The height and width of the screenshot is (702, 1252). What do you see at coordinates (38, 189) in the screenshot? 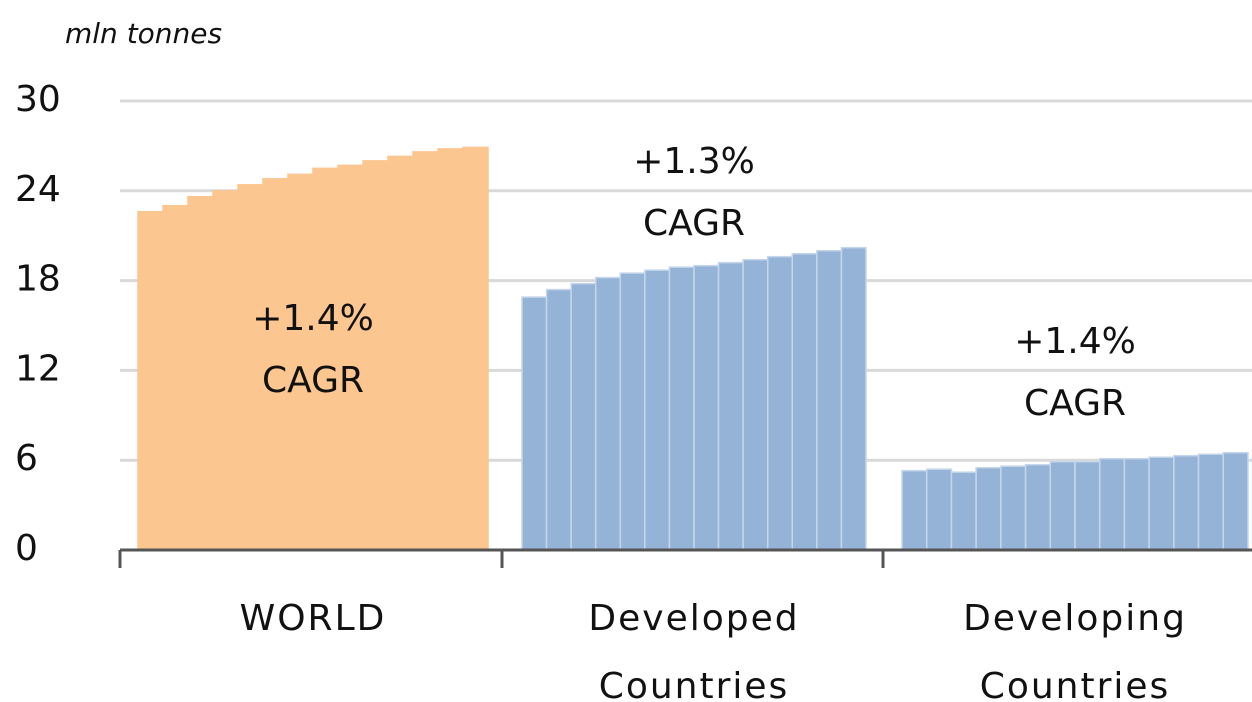
I see `y-tick-label: 24` at bounding box center [38, 189].